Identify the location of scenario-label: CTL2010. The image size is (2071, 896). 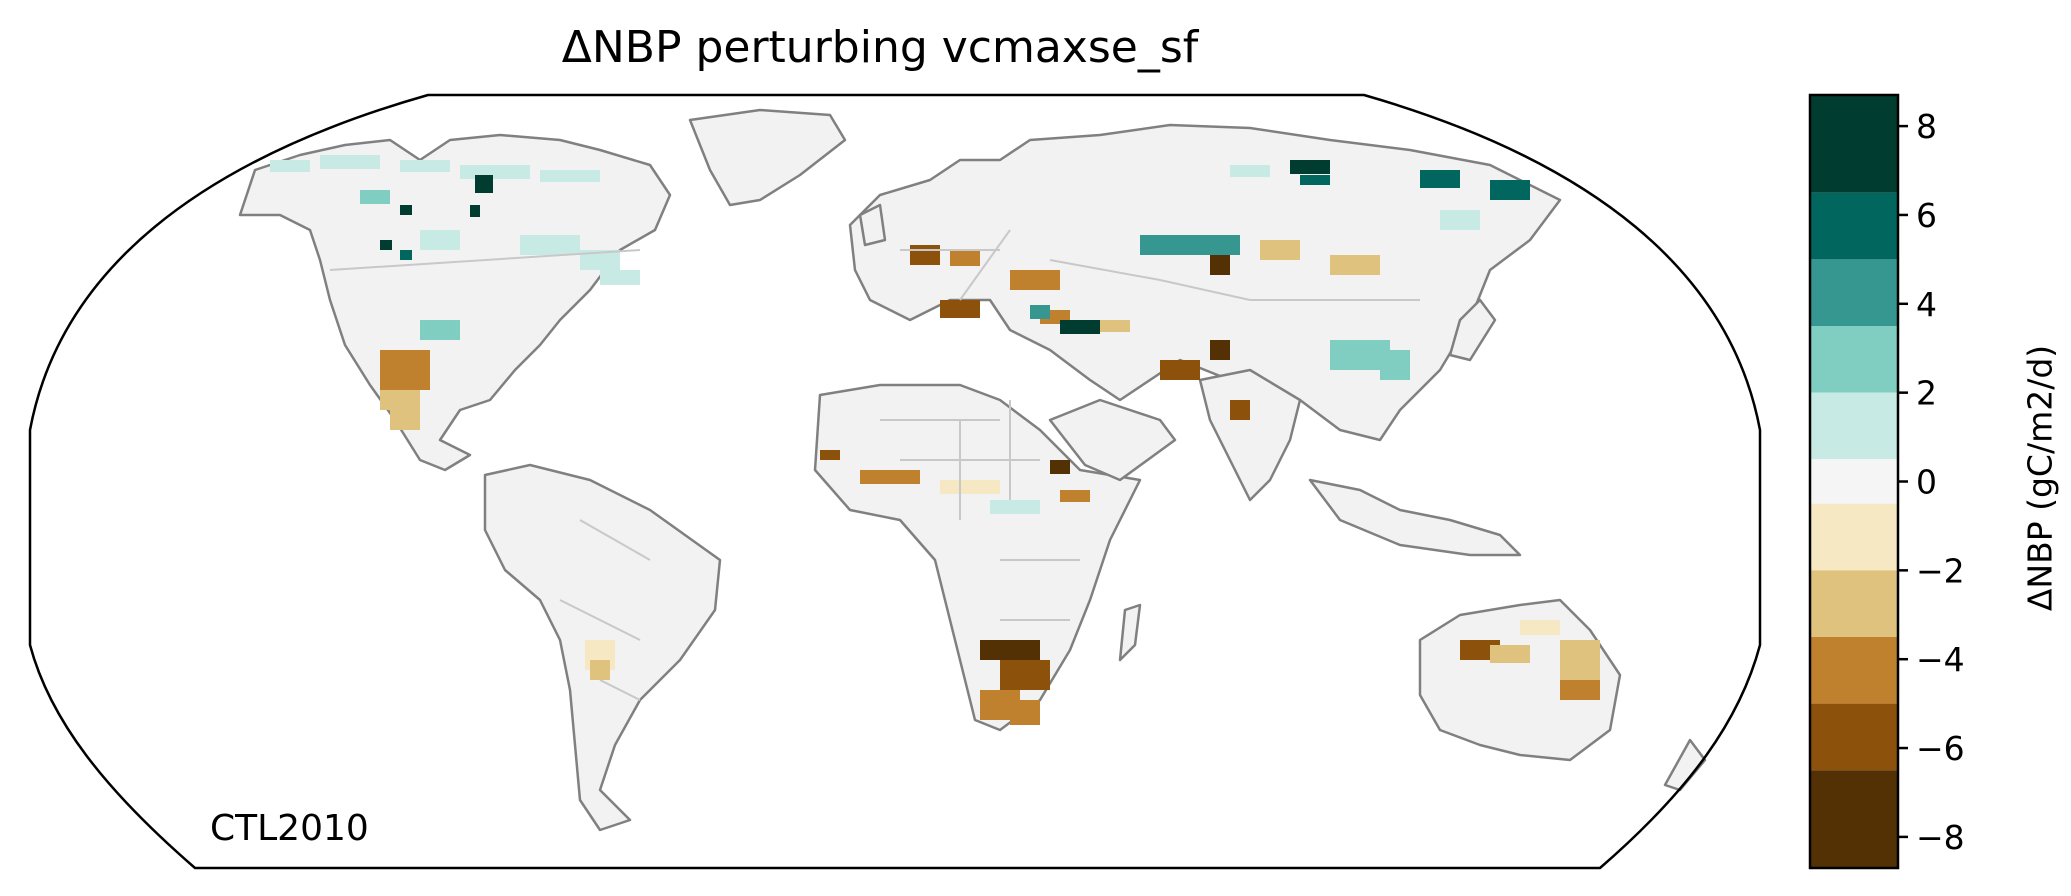
(289, 828).